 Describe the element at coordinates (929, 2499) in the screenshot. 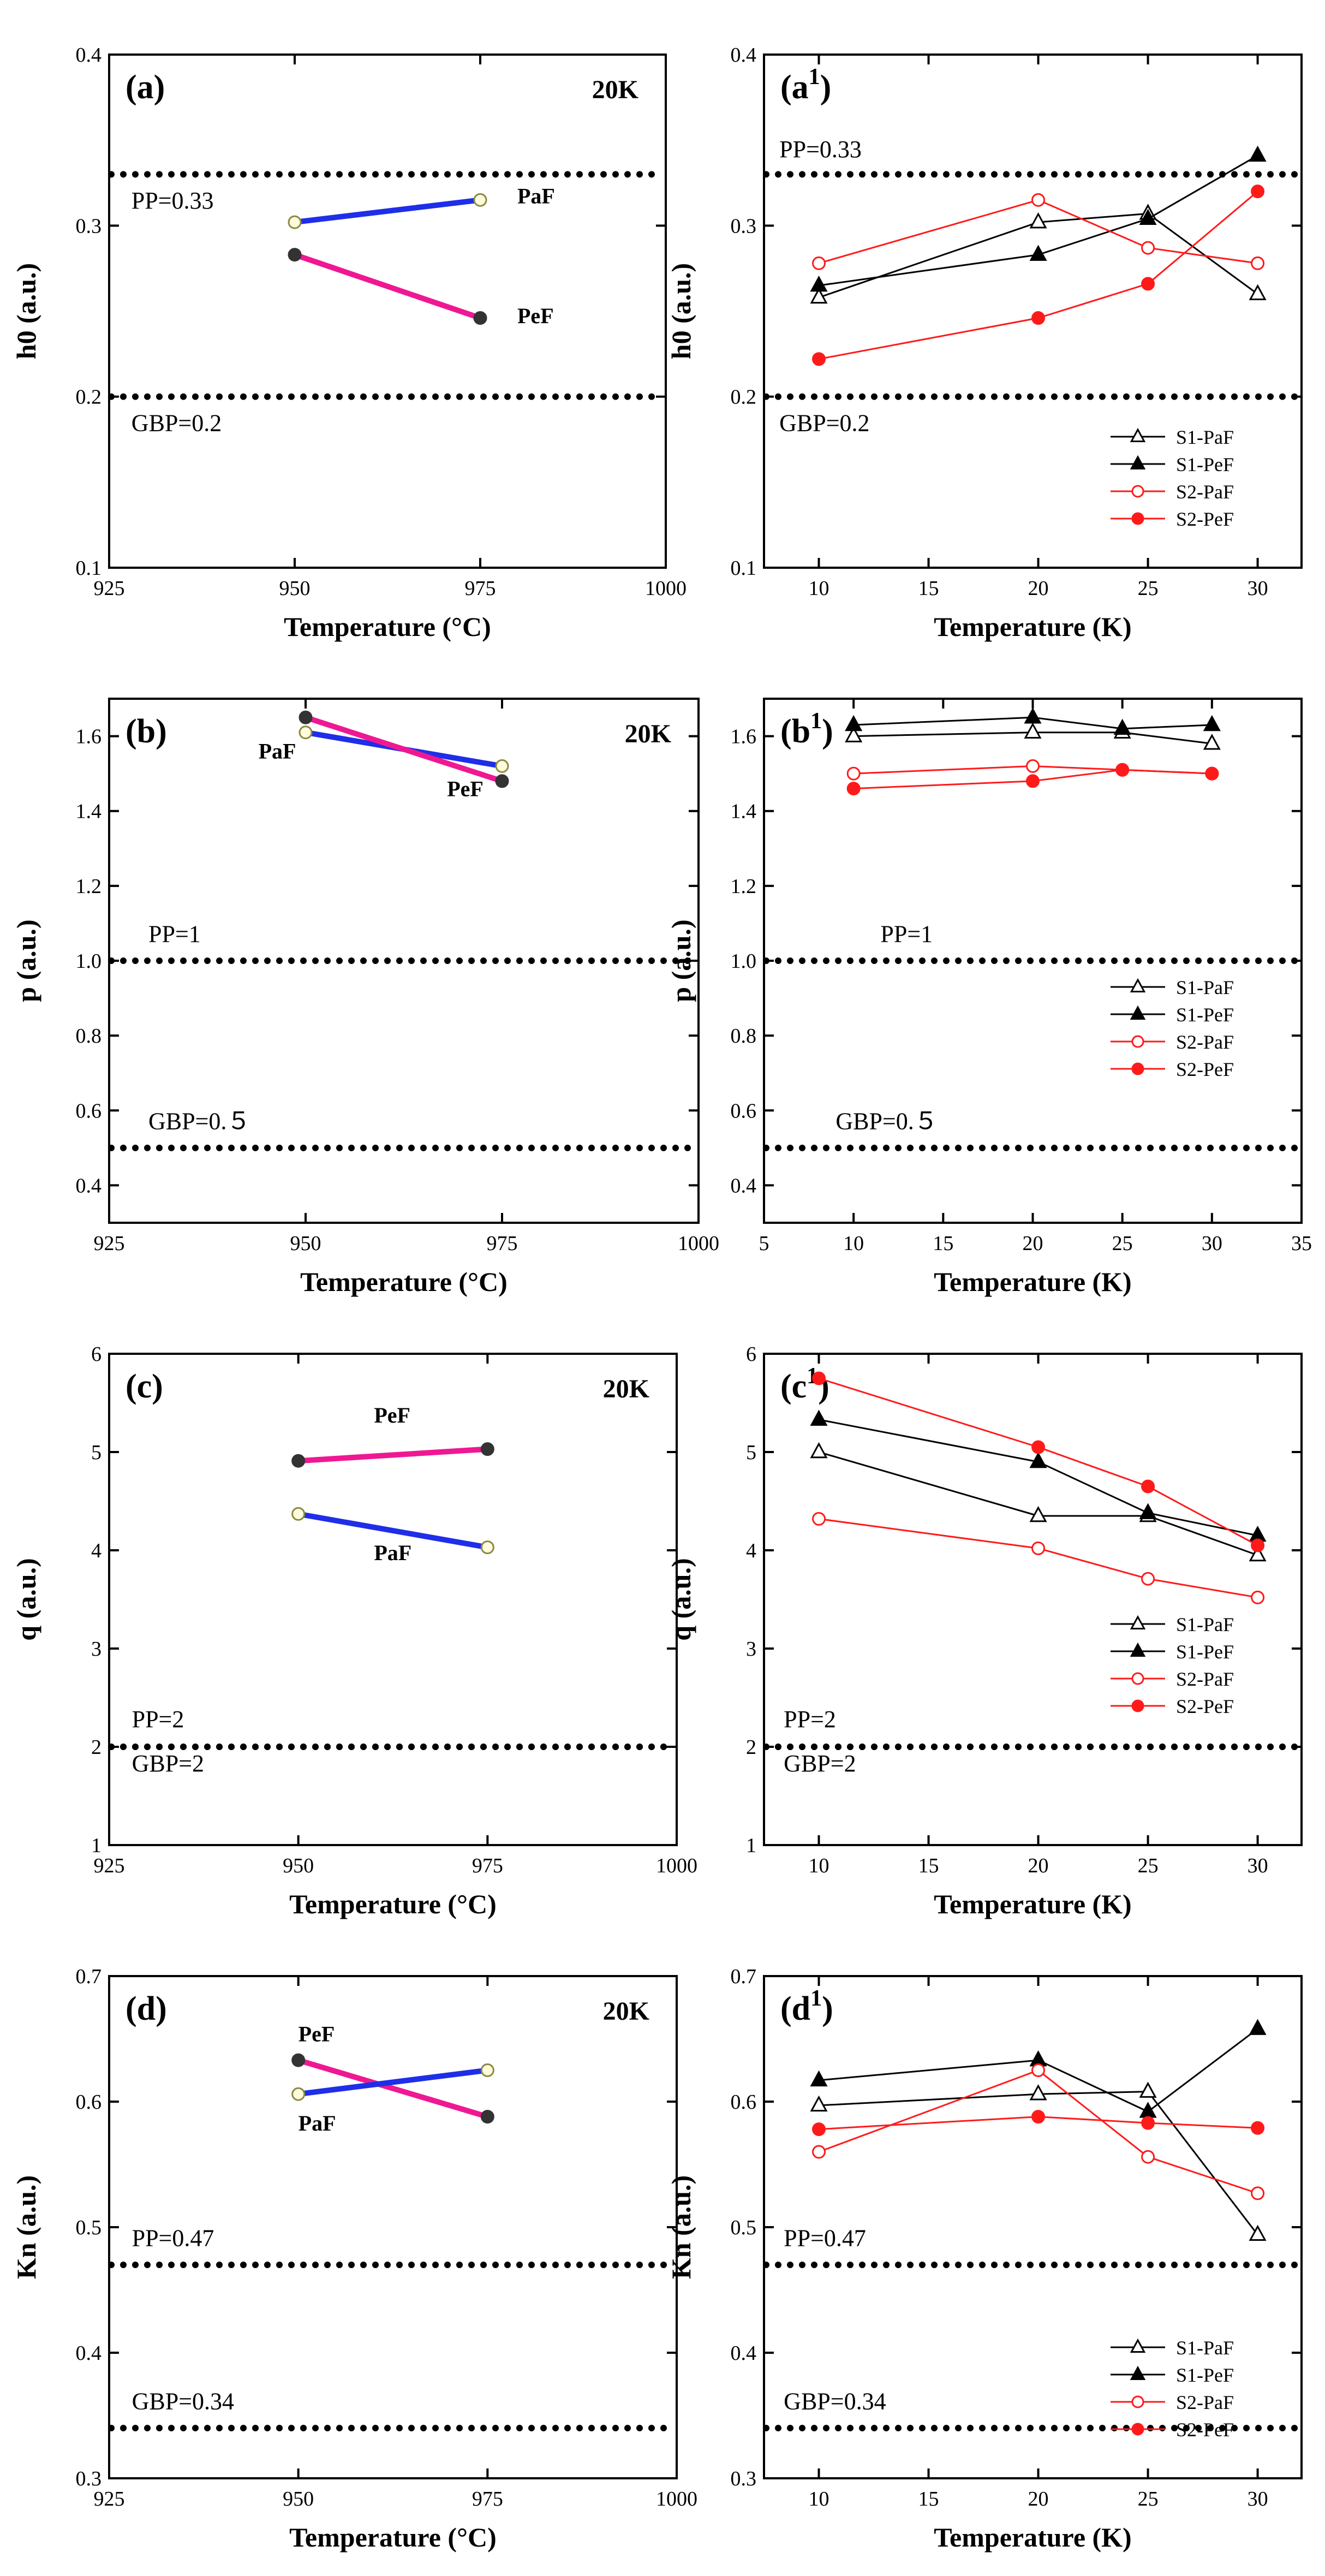

I see `x-tick-label: 15` at that location.